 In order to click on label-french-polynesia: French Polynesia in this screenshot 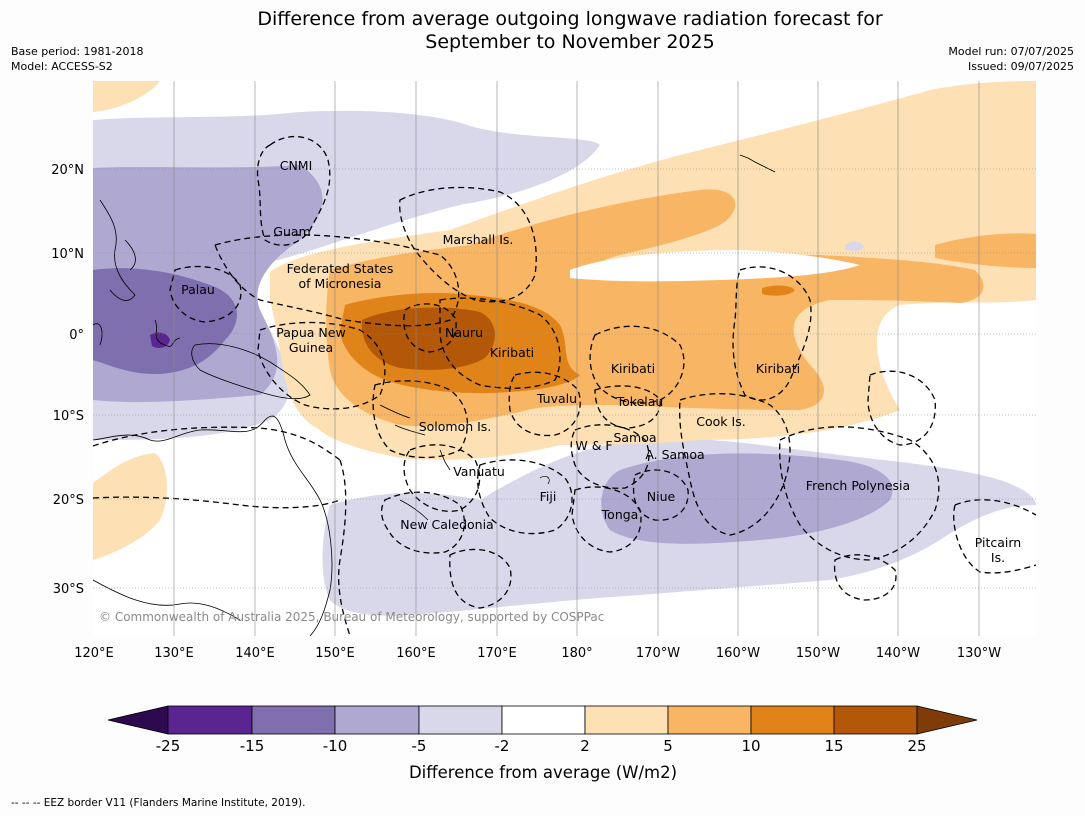, I will do `click(858, 485)`.